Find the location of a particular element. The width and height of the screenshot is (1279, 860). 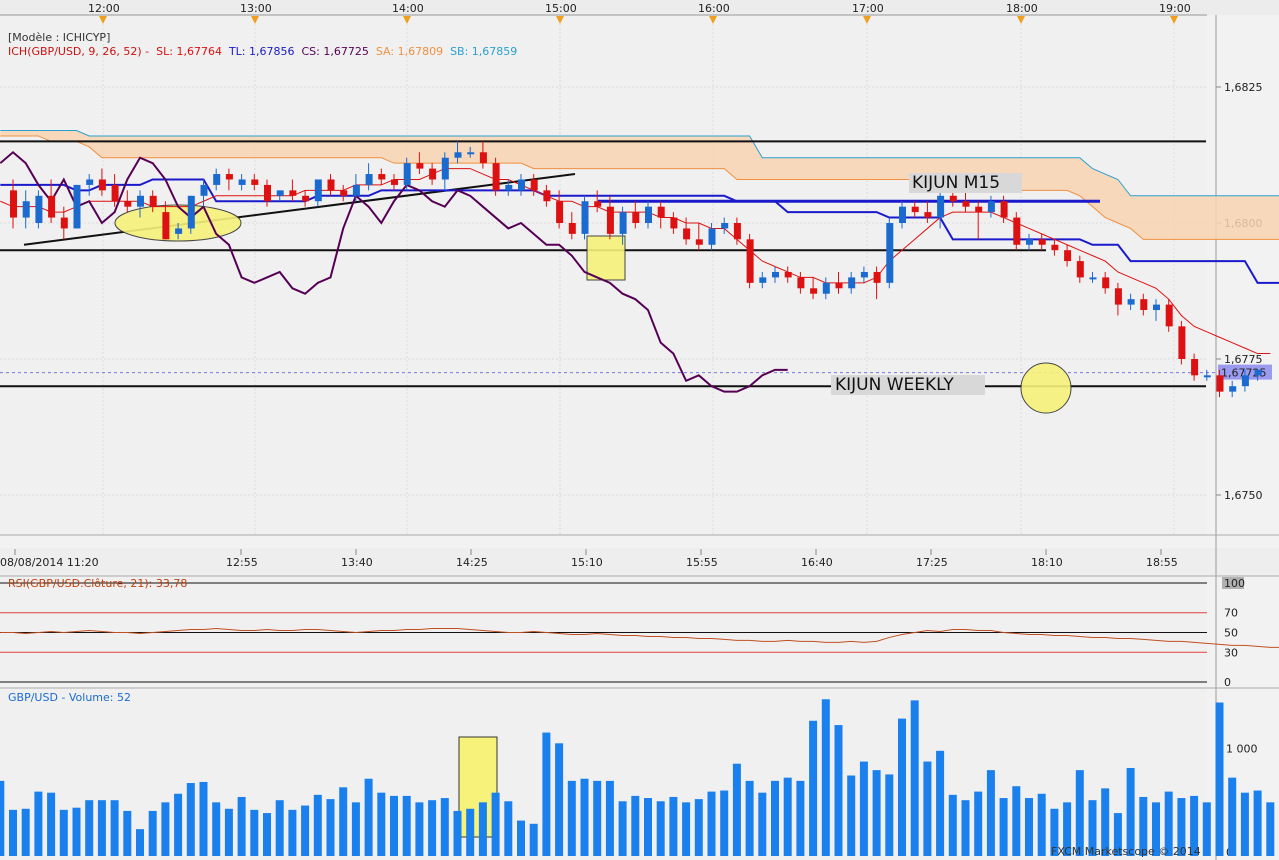

trendline is located at coordinates (299, 209).